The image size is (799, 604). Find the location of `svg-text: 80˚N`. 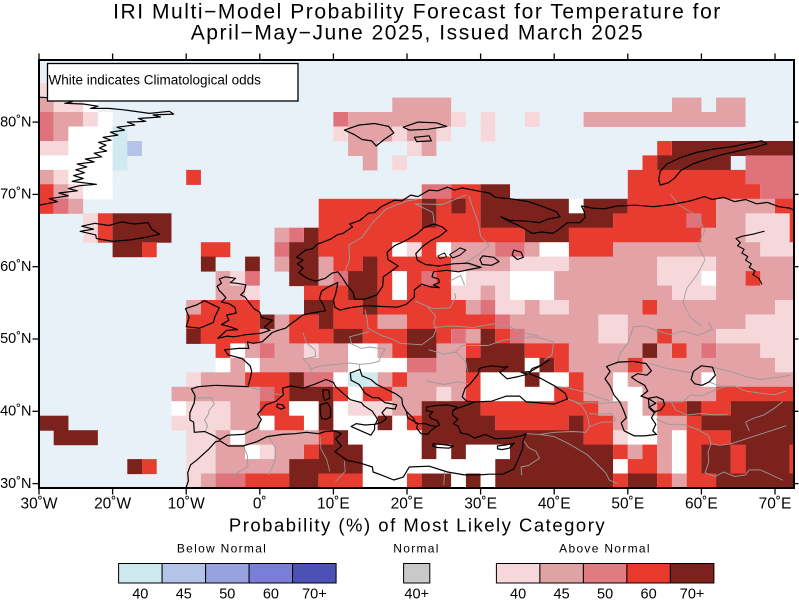

svg-text: 80˚N is located at coordinates (15, 122).